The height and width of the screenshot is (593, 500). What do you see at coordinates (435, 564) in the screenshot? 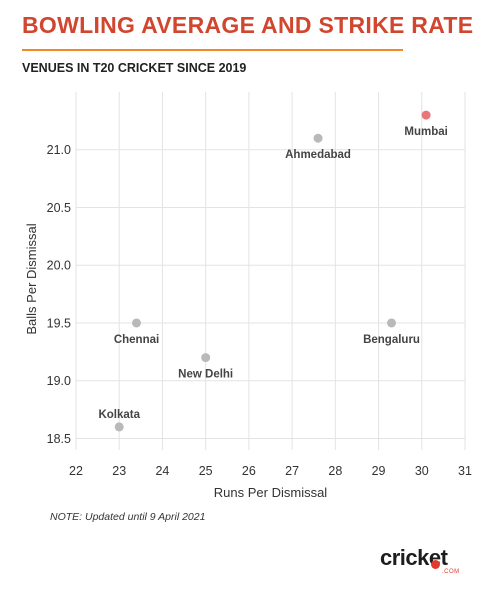
I see `cricket-ball-icon` at bounding box center [435, 564].